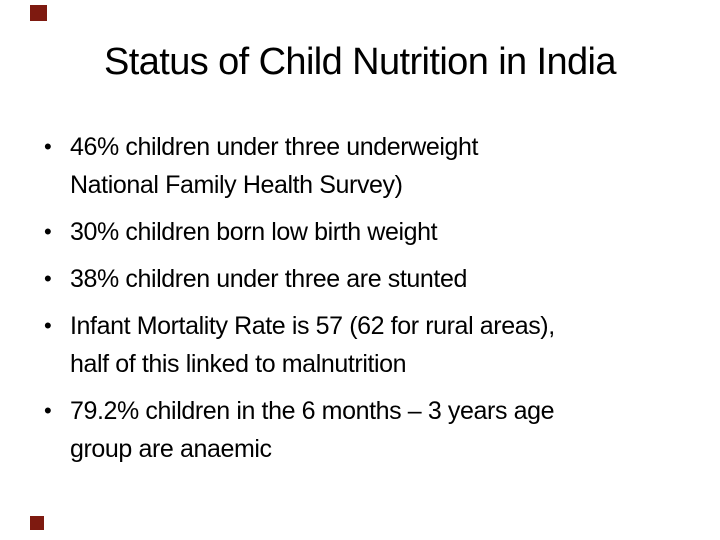 This screenshot has width=720, height=540. I want to click on bullet-text-line: group are anaemic, so click(171, 449).